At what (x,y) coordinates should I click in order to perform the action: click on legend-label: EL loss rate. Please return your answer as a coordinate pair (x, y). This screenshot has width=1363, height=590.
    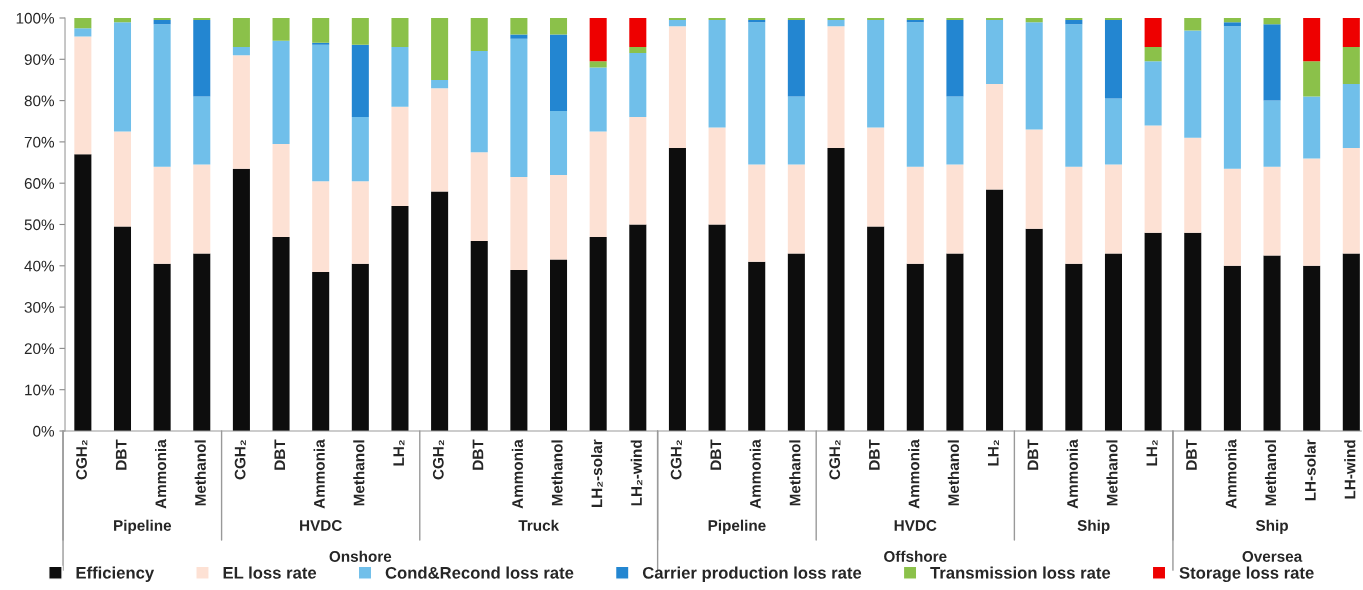
    Looking at the image, I should click on (270, 572).